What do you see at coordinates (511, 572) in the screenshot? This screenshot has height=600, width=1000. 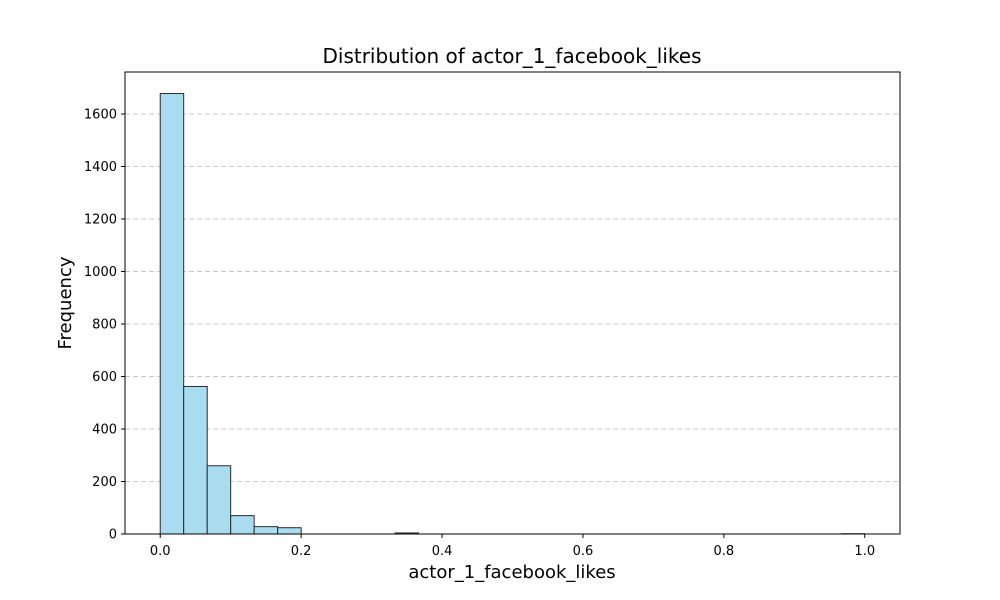 I see `x-axis-label: actor_1_facebook_likes` at bounding box center [511, 572].